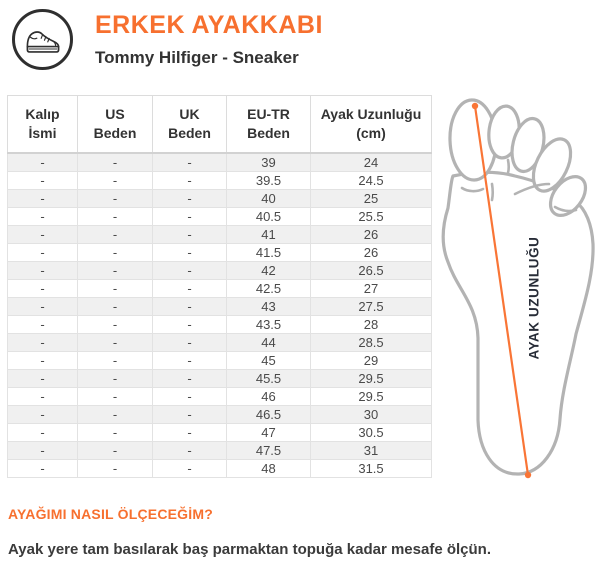 The height and width of the screenshot is (576, 603). I want to click on column-header: Kalıp İsmi, so click(42, 124).